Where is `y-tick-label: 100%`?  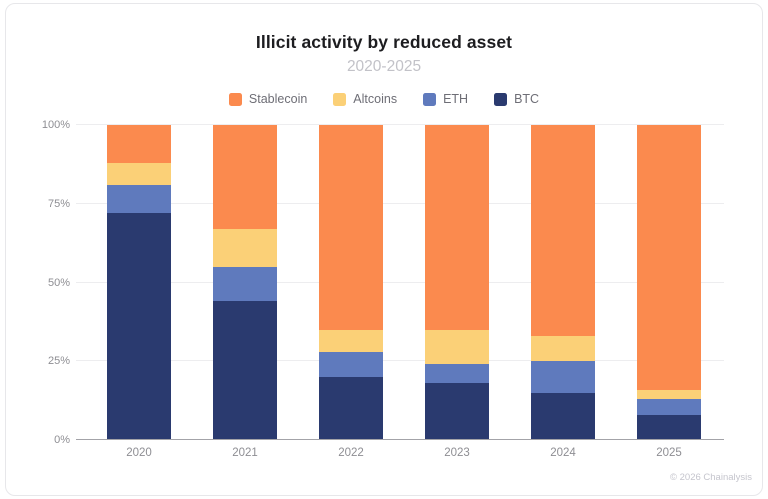
y-tick-label: 100% is located at coordinates (55, 125).